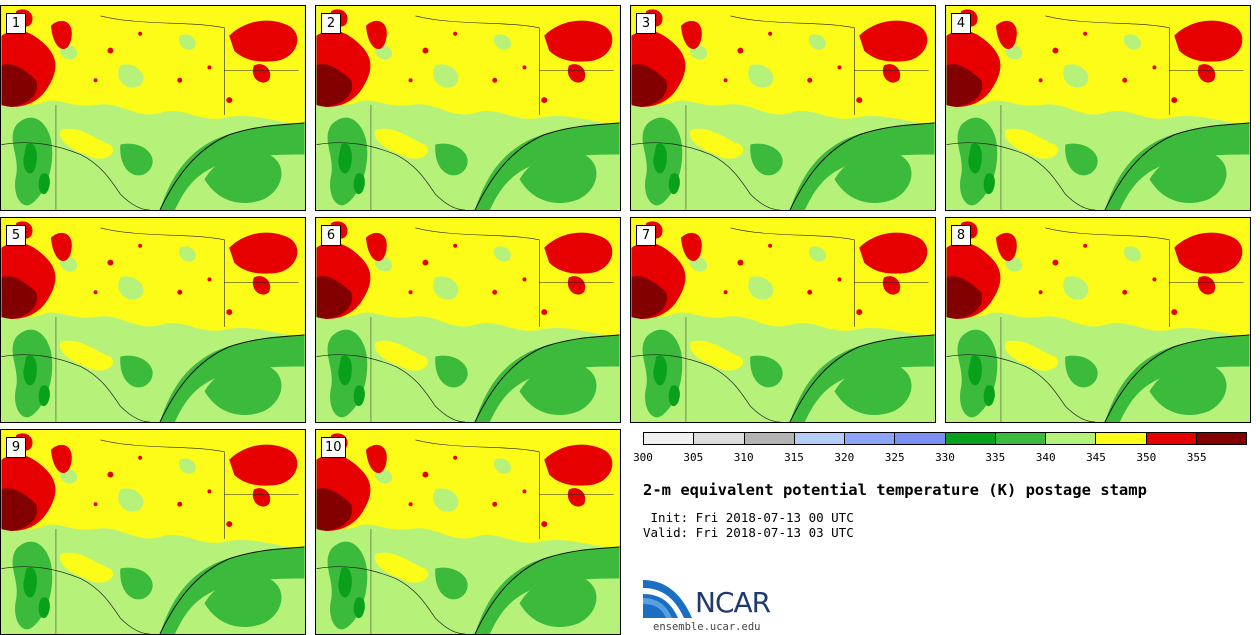 This screenshot has width=1260, height=635. Describe the element at coordinates (894, 457) in the screenshot. I see `colorbar-tick-label: 325` at that location.